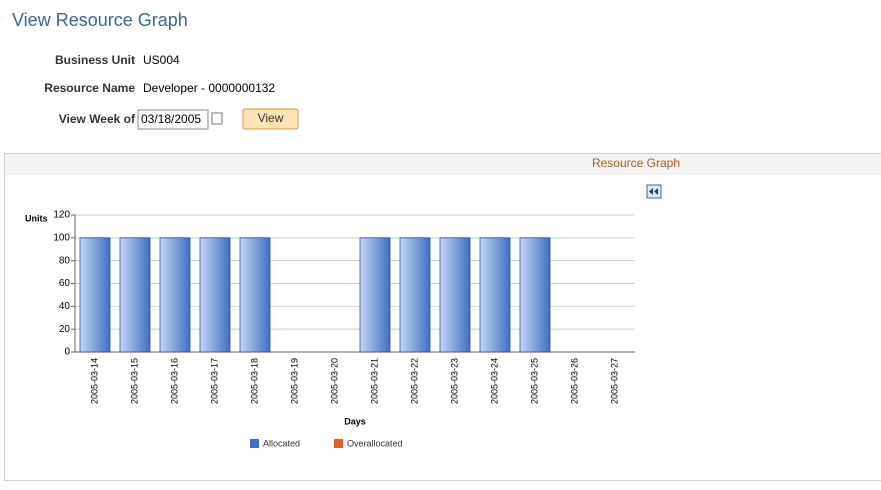 This screenshot has width=881, height=490. Describe the element at coordinates (414, 381) in the screenshot. I see `x-tick-label: 2005-03-22` at that location.